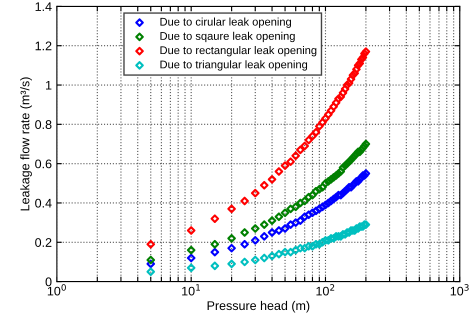 The width and height of the screenshot is (474, 320). Describe the element at coordinates (191, 290) in the screenshot. I see `x-tick-label: 10$^{1}$` at that location.